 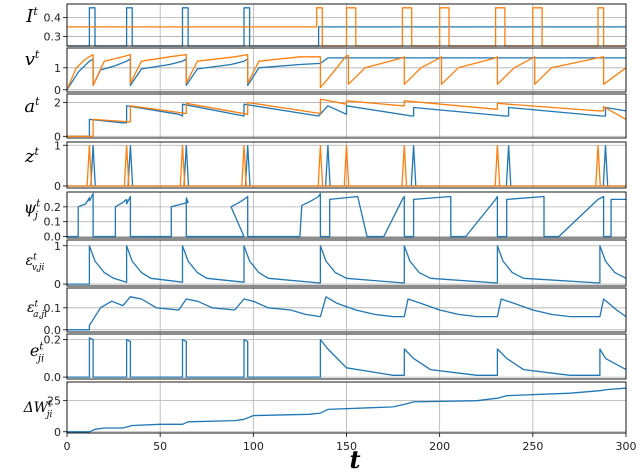 What do you see at coordinates (31, 16) in the screenshot?
I see `y-axis-label: It` at bounding box center [31, 16].